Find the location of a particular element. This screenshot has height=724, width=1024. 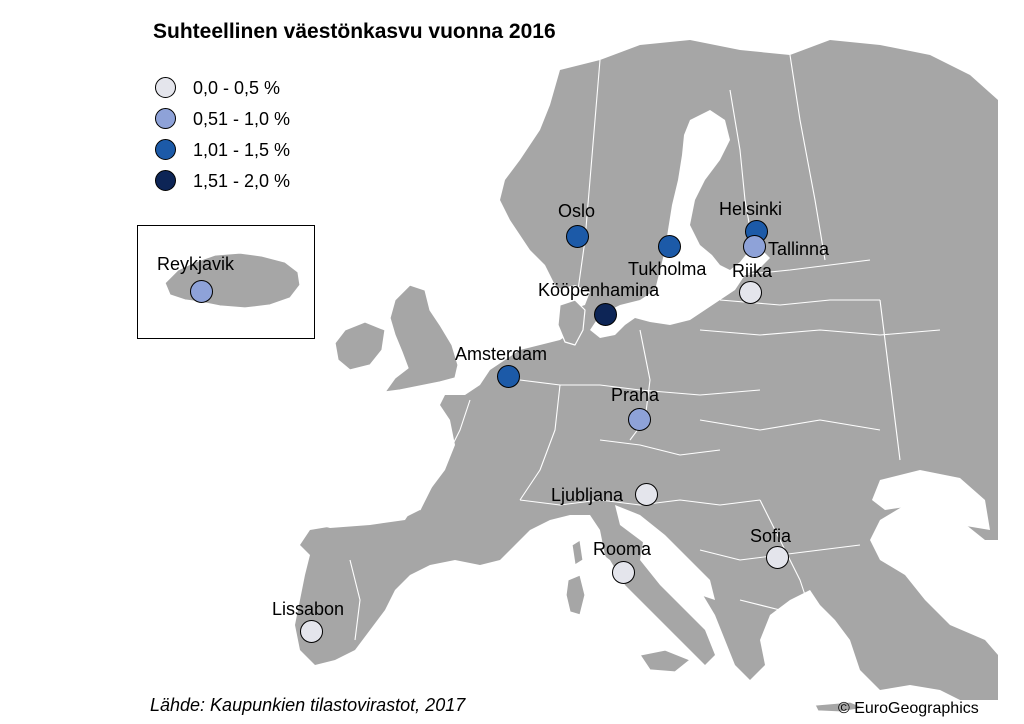

city-marker-lissabon is located at coordinates (311, 631).